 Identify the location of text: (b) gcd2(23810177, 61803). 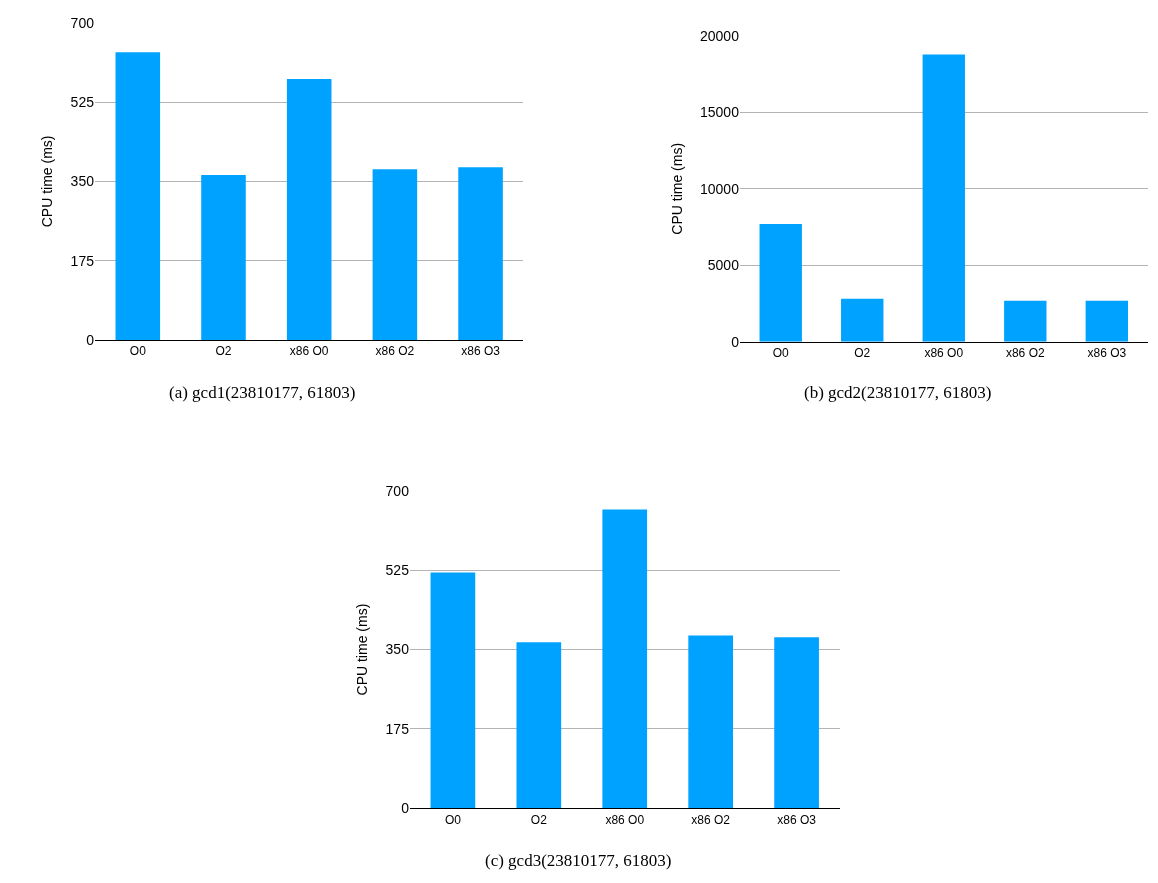
(898, 392).